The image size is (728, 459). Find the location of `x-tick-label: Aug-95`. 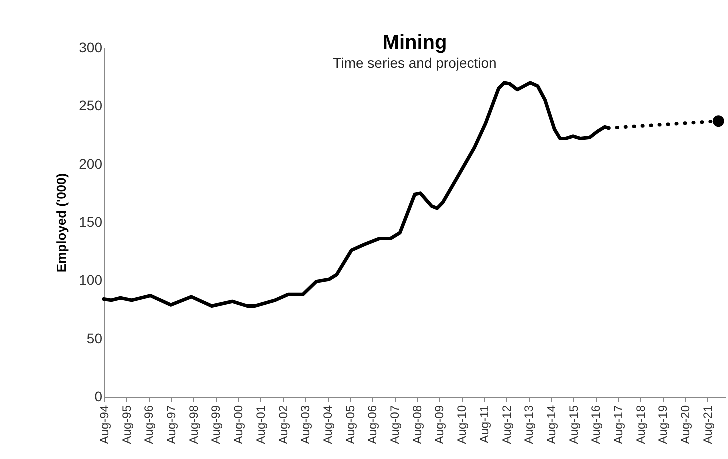

x-tick-label: Aug-95 is located at coordinates (127, 424).